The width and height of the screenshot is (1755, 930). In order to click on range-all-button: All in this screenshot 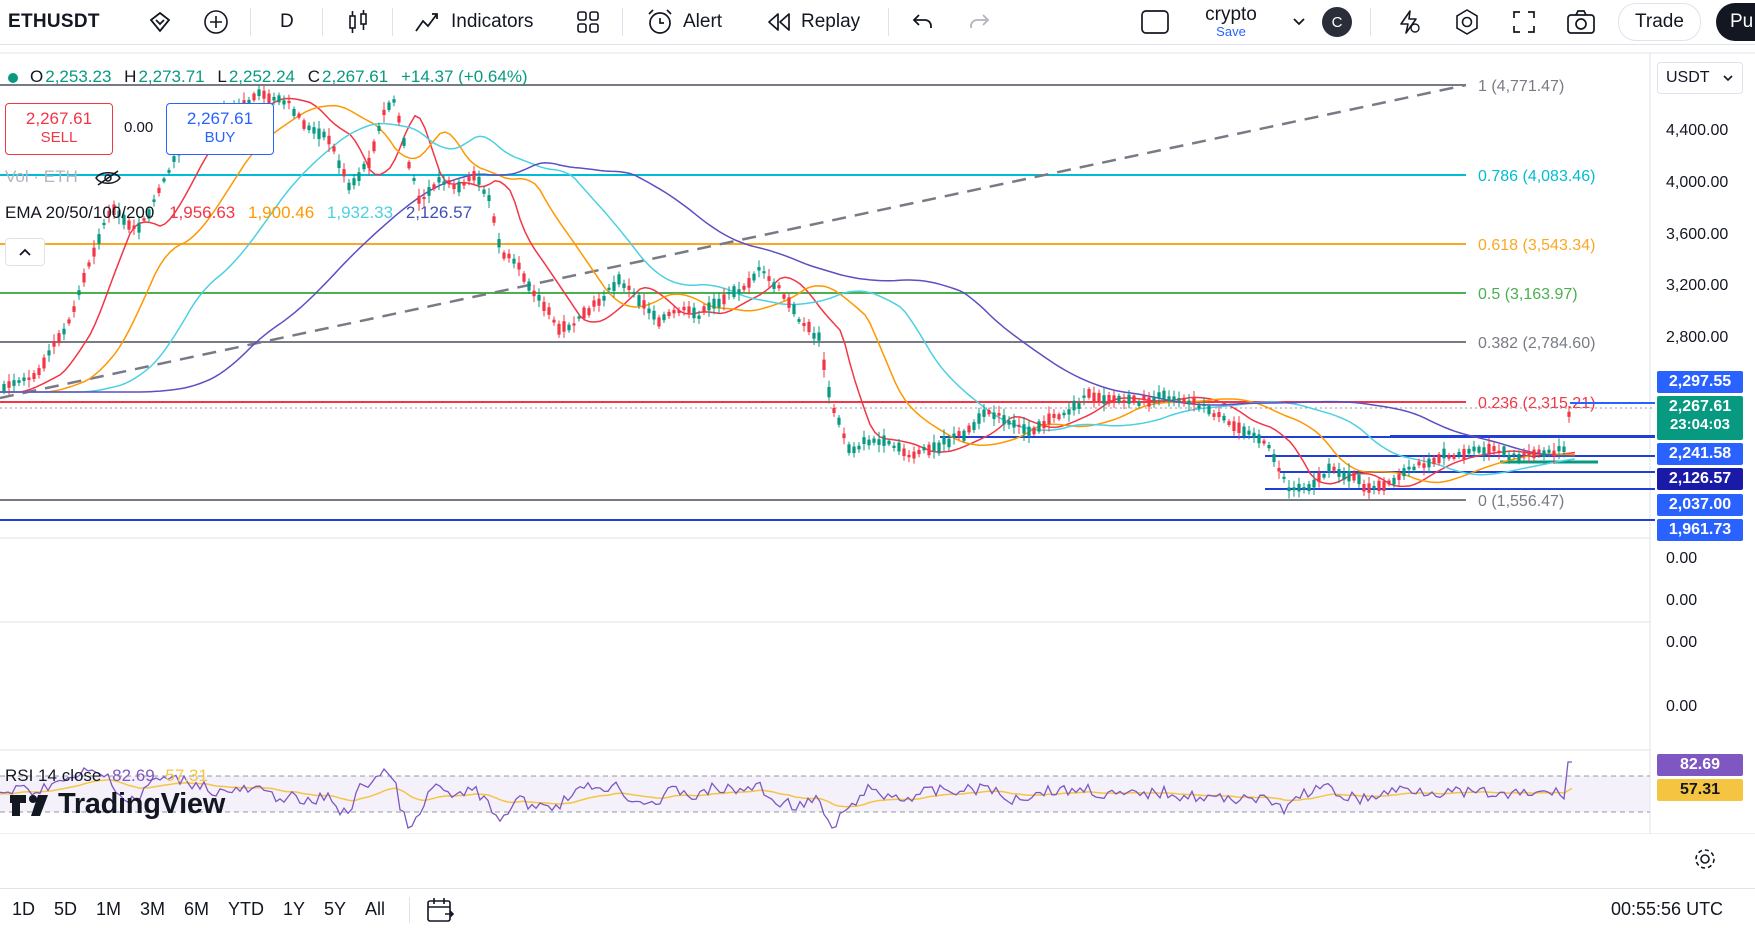, I will do `click(375, 909)`.